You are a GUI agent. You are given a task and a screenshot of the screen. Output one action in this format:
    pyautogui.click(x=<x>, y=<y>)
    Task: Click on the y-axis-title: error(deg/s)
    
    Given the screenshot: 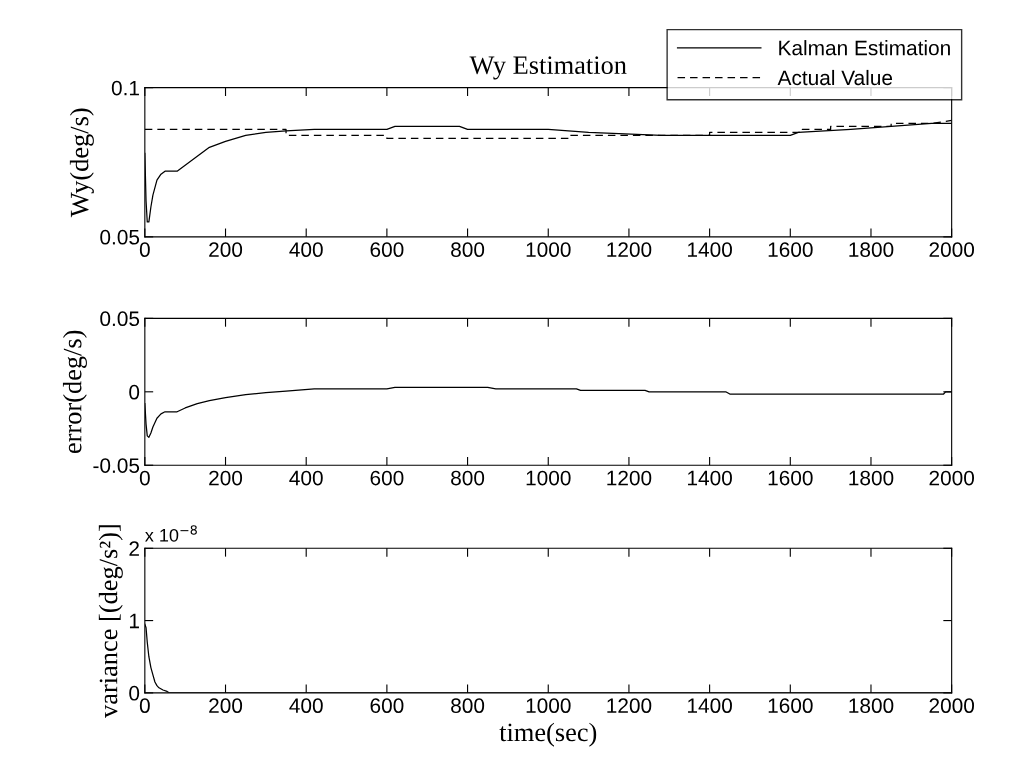 What is the action you would take?
    pyautogui.click(x=74, y=392)
    